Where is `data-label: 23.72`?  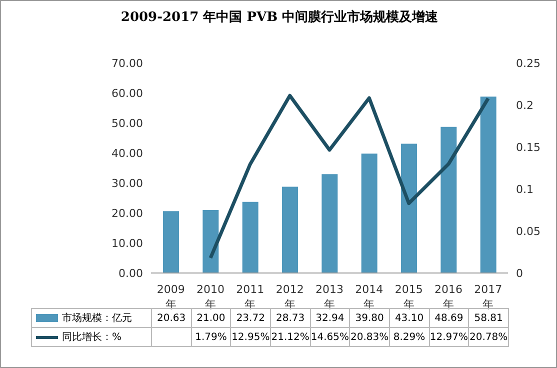
data-label: 23.72 is located at coordinates (250, 318).